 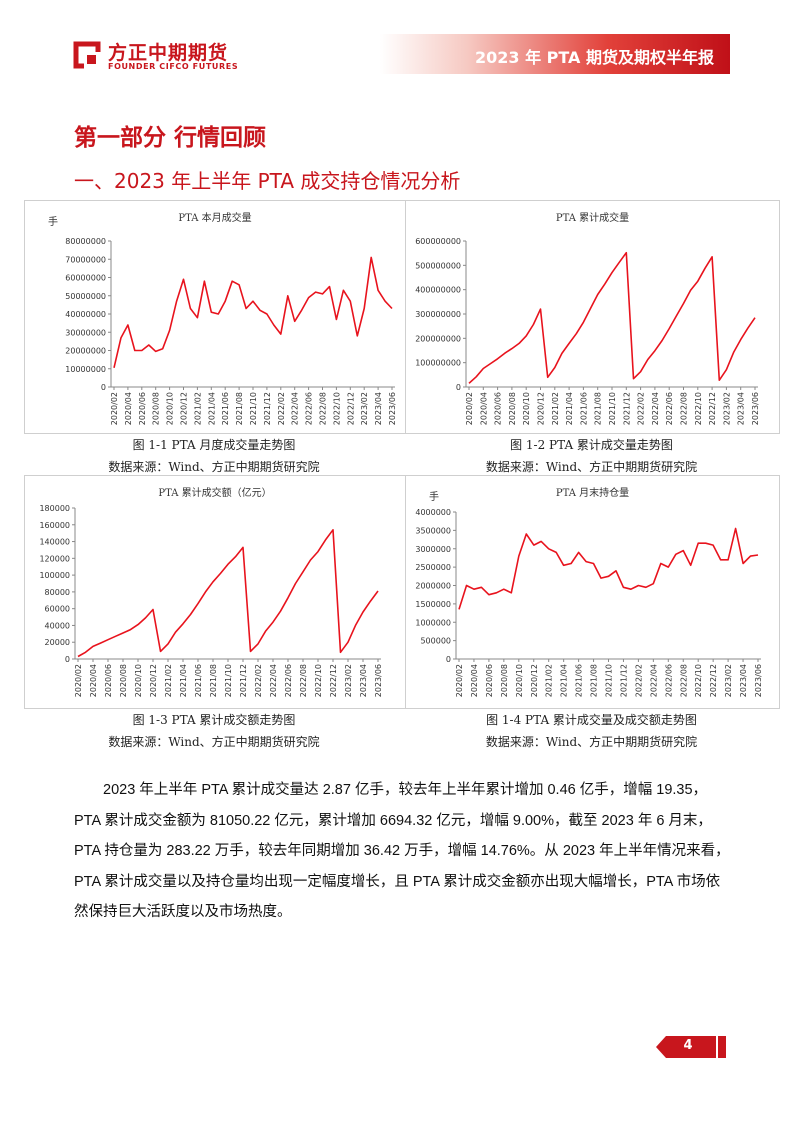 What do you see at coordinates (57, 625) in the screenshot?
I see `y-tick-label: 40000` at bounding box center [57, 625].